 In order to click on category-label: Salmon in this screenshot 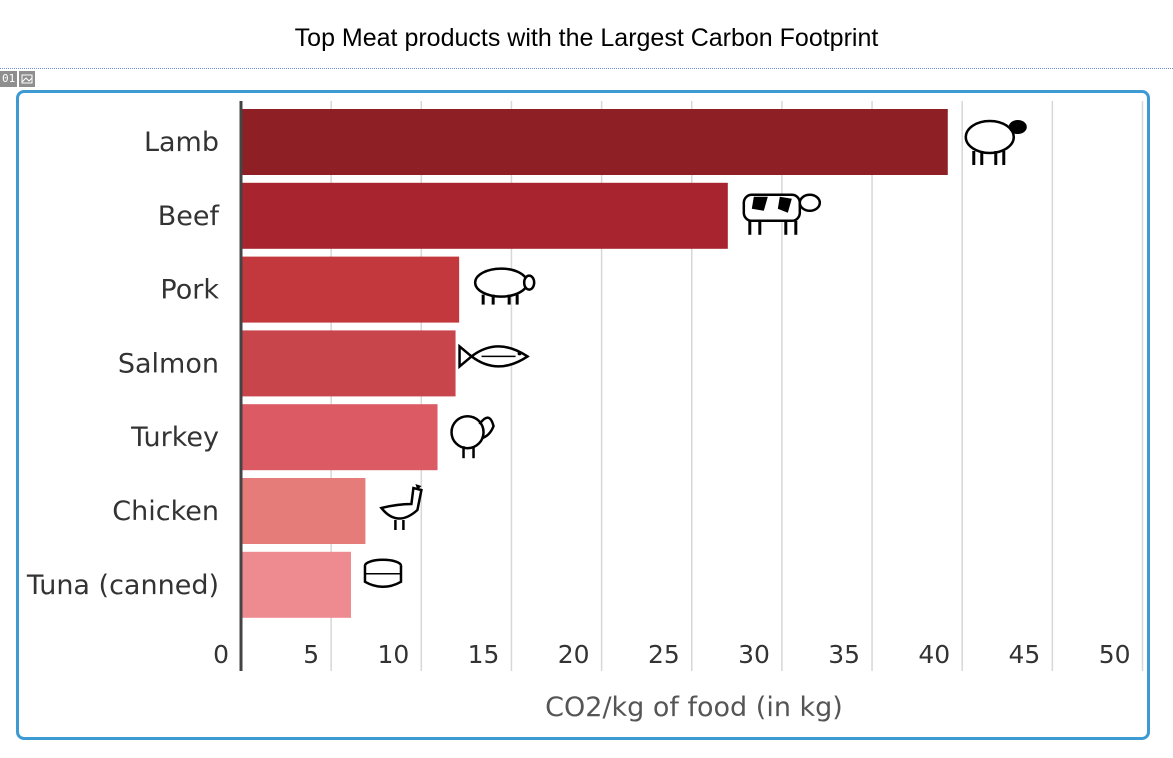, I will do `click(168, 363)`.